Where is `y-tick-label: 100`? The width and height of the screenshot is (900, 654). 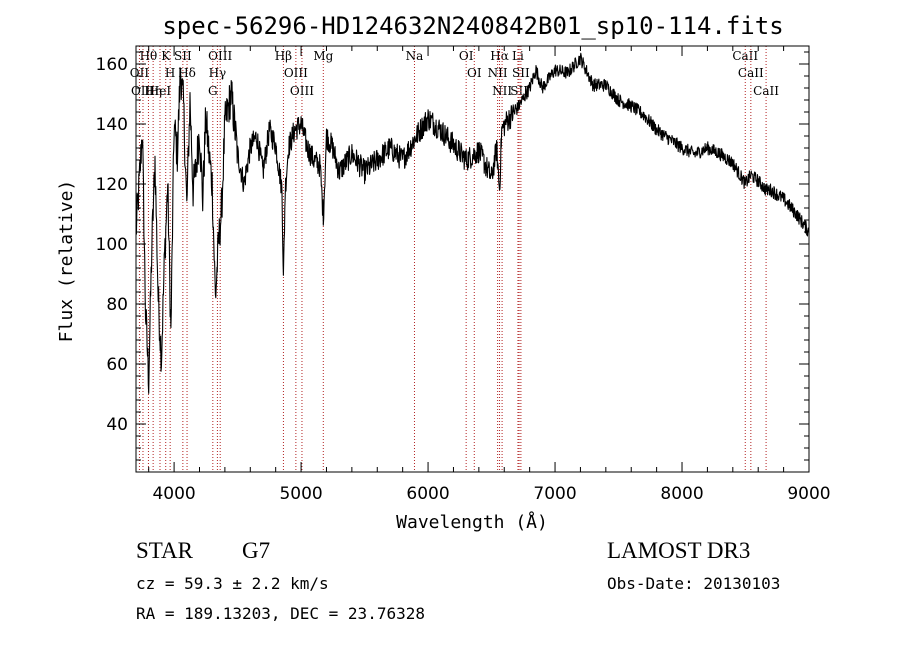 y-tick-label: 100 is located at coordinates (112, 245).